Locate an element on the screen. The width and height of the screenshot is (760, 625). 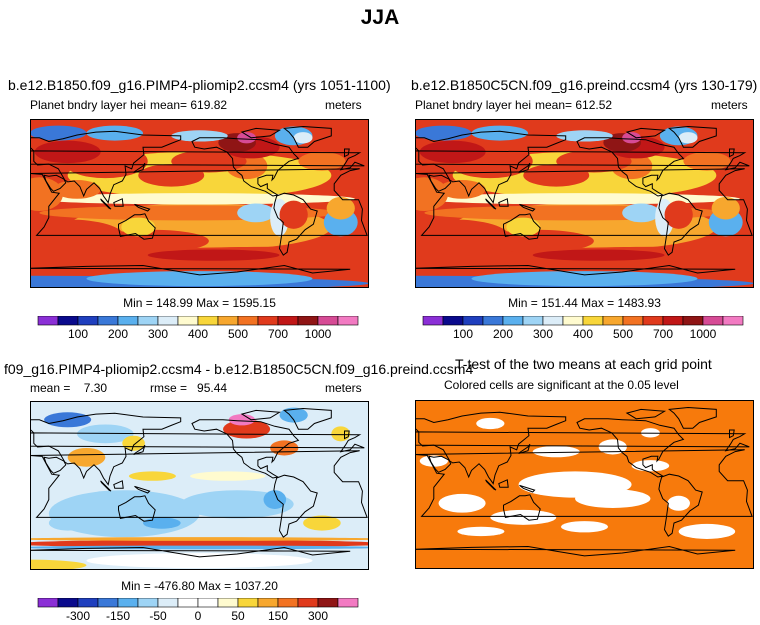
panel3-rmse: rmse = 95.44 is located at coordinates (189, 388).